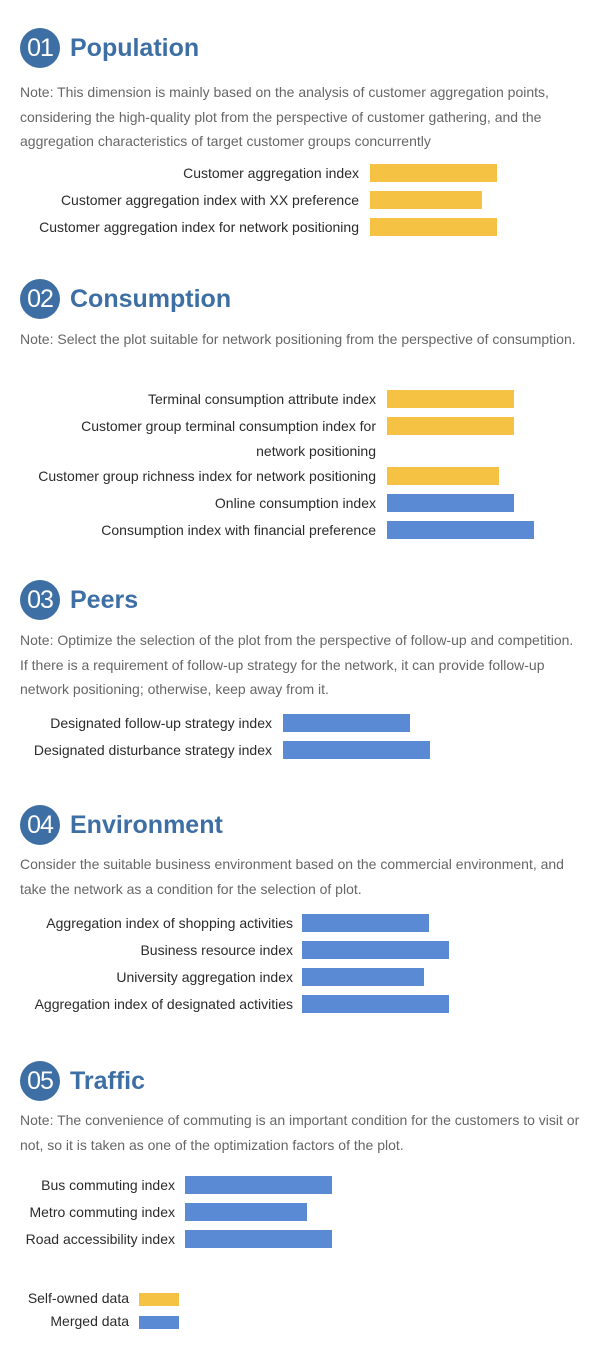  What do you see at coordinates (135, 47) in the screenshot?
I see `section-title: Population` at bounding box center [135, 47].